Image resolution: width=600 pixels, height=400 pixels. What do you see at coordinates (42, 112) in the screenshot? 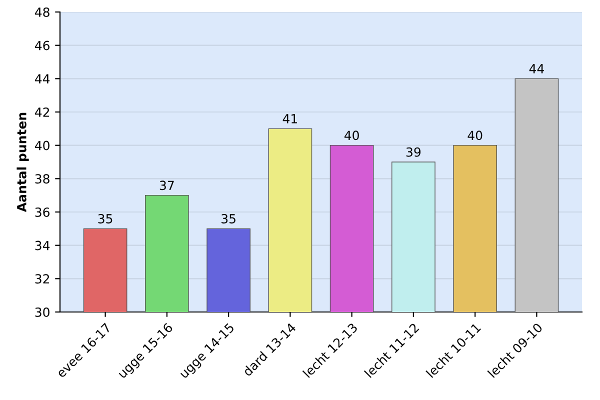
I see `y-tick-label: 42` at bounding box center [42, 112].